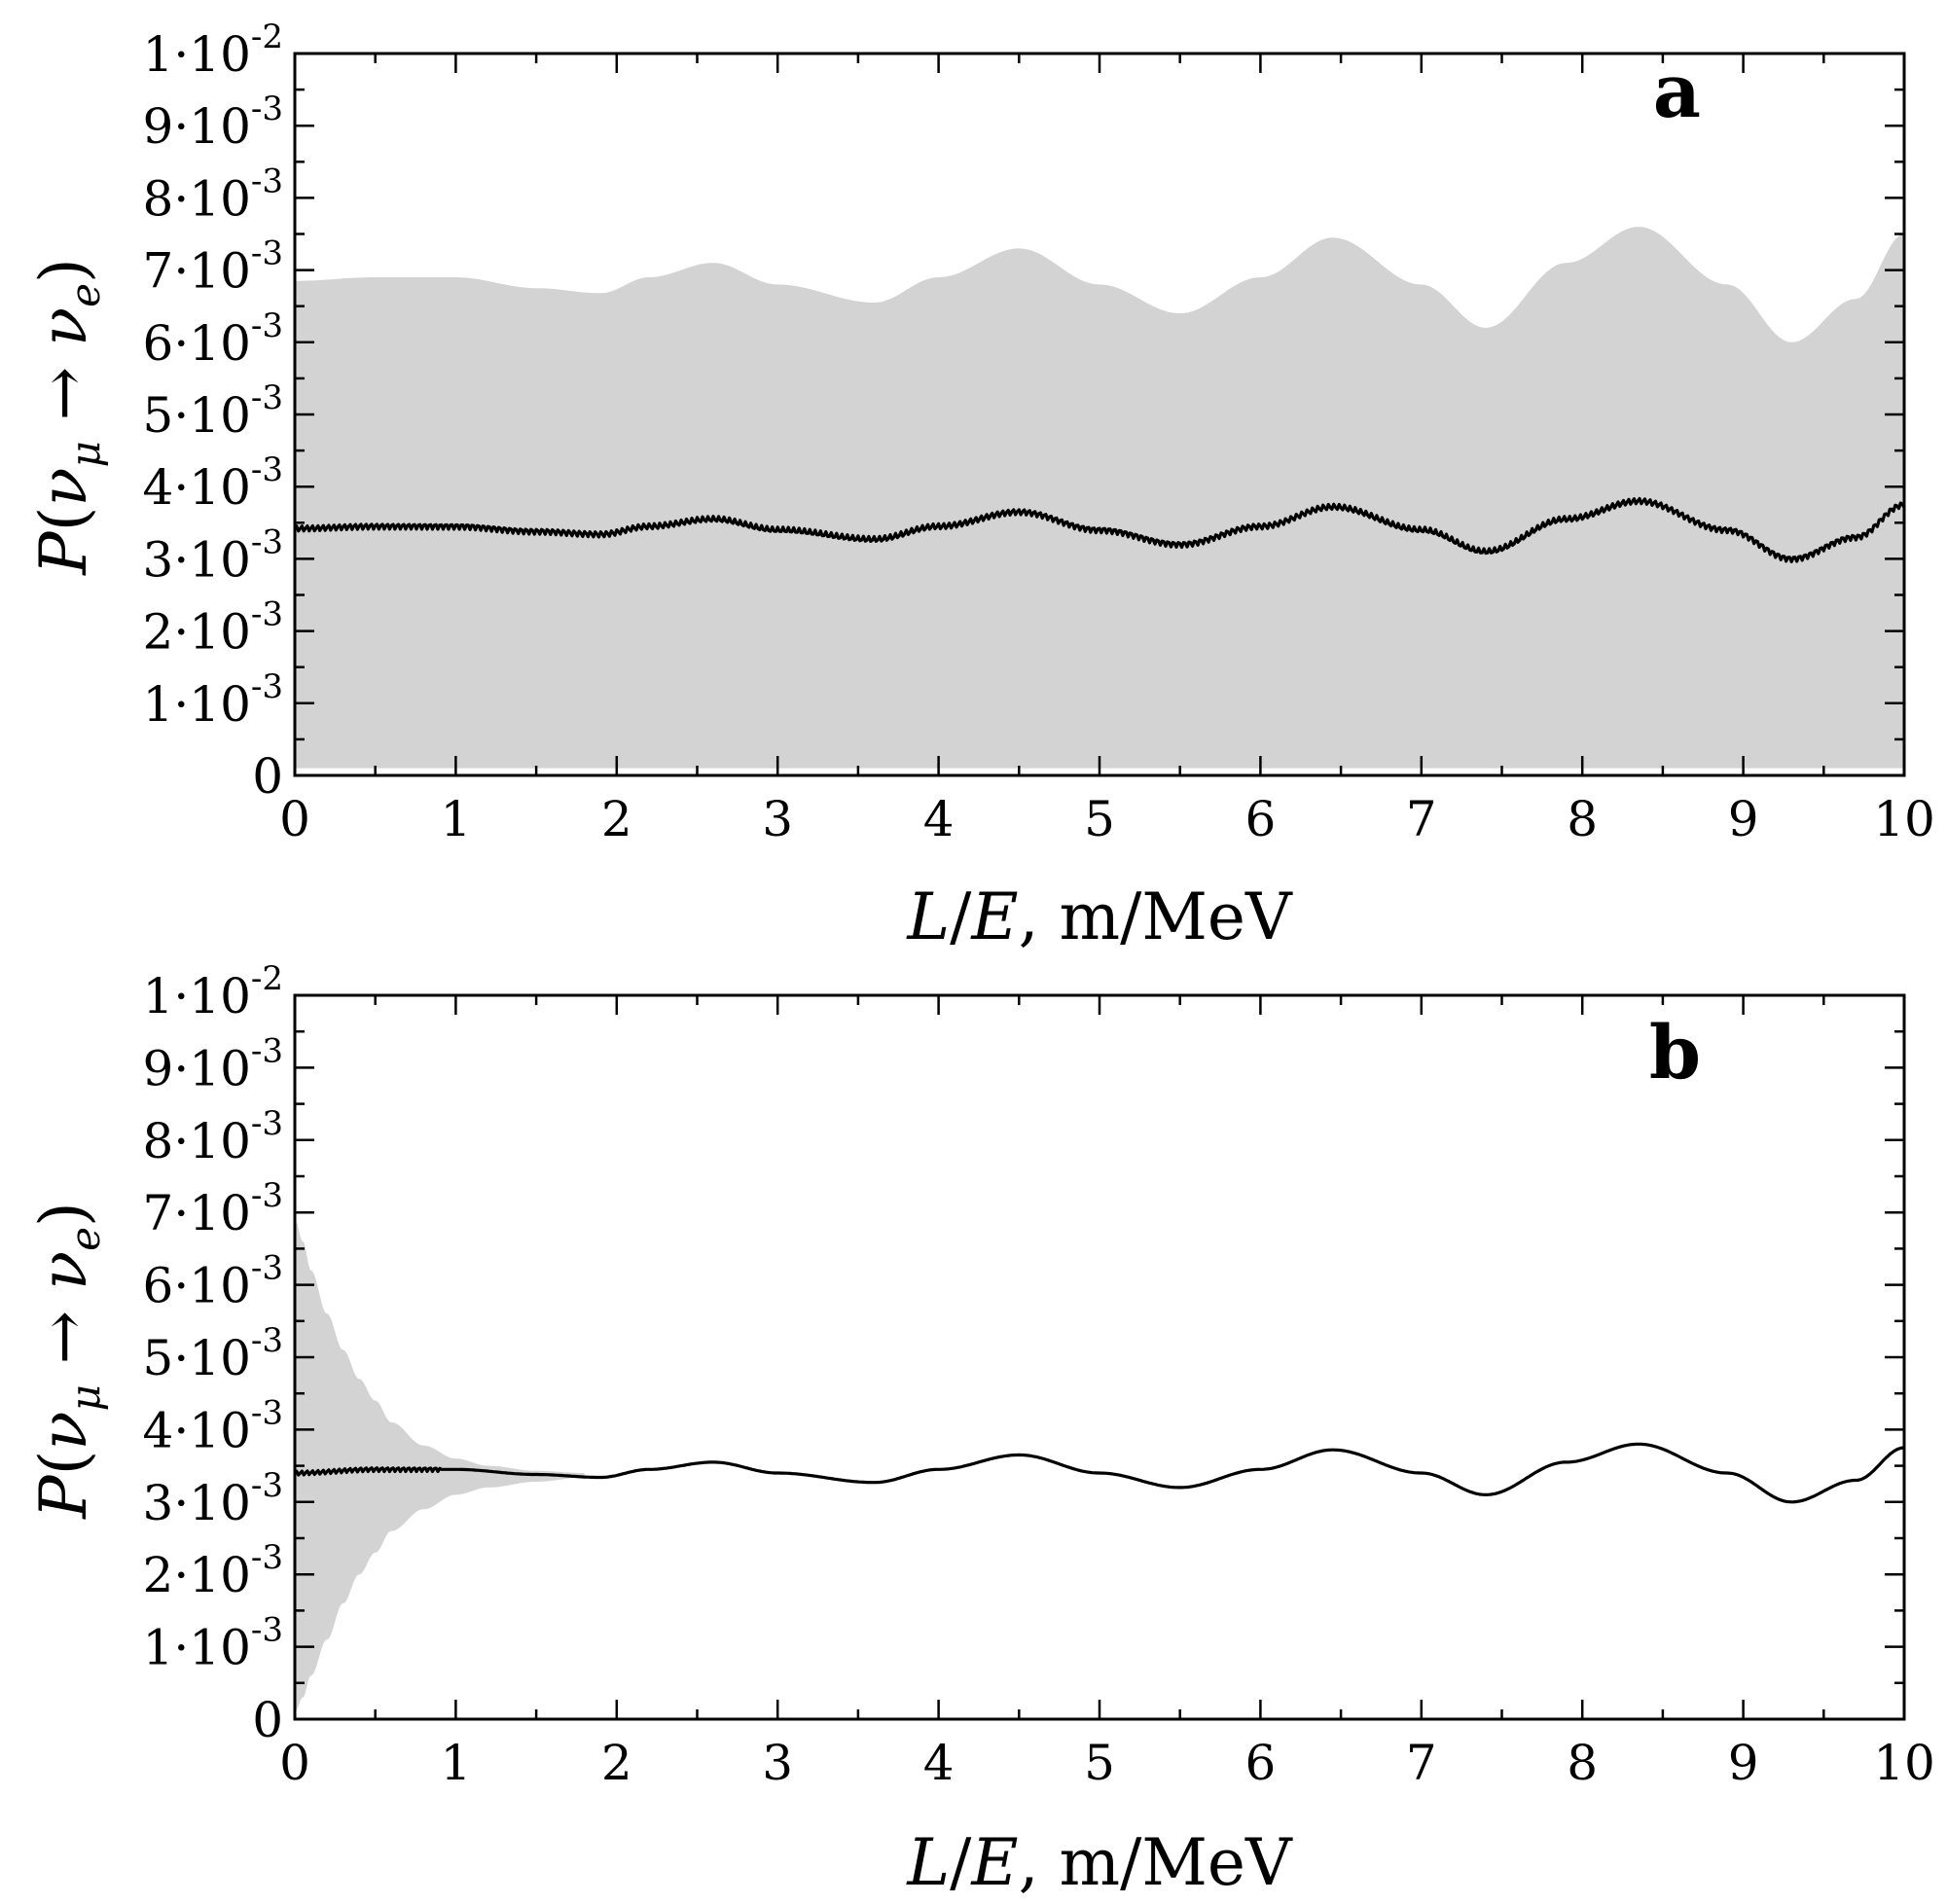  I want to click on panel-a-y-axis-label-nu1: ν, so click(63, 487).